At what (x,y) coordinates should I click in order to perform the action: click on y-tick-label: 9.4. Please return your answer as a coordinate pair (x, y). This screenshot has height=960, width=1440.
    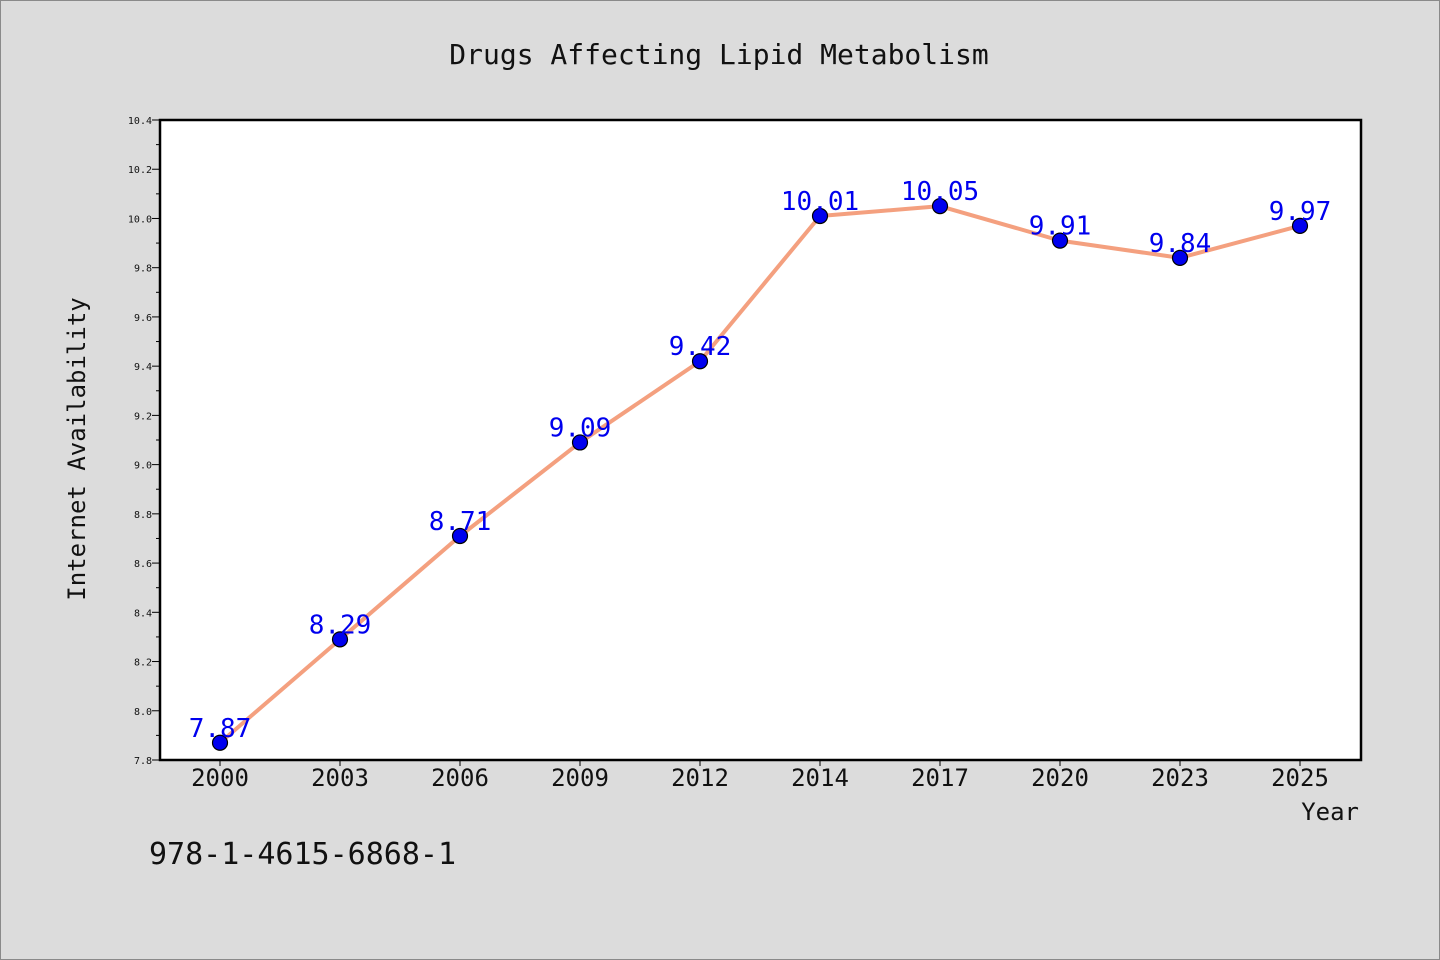
    Looking at the image, I should click on (143, 367).